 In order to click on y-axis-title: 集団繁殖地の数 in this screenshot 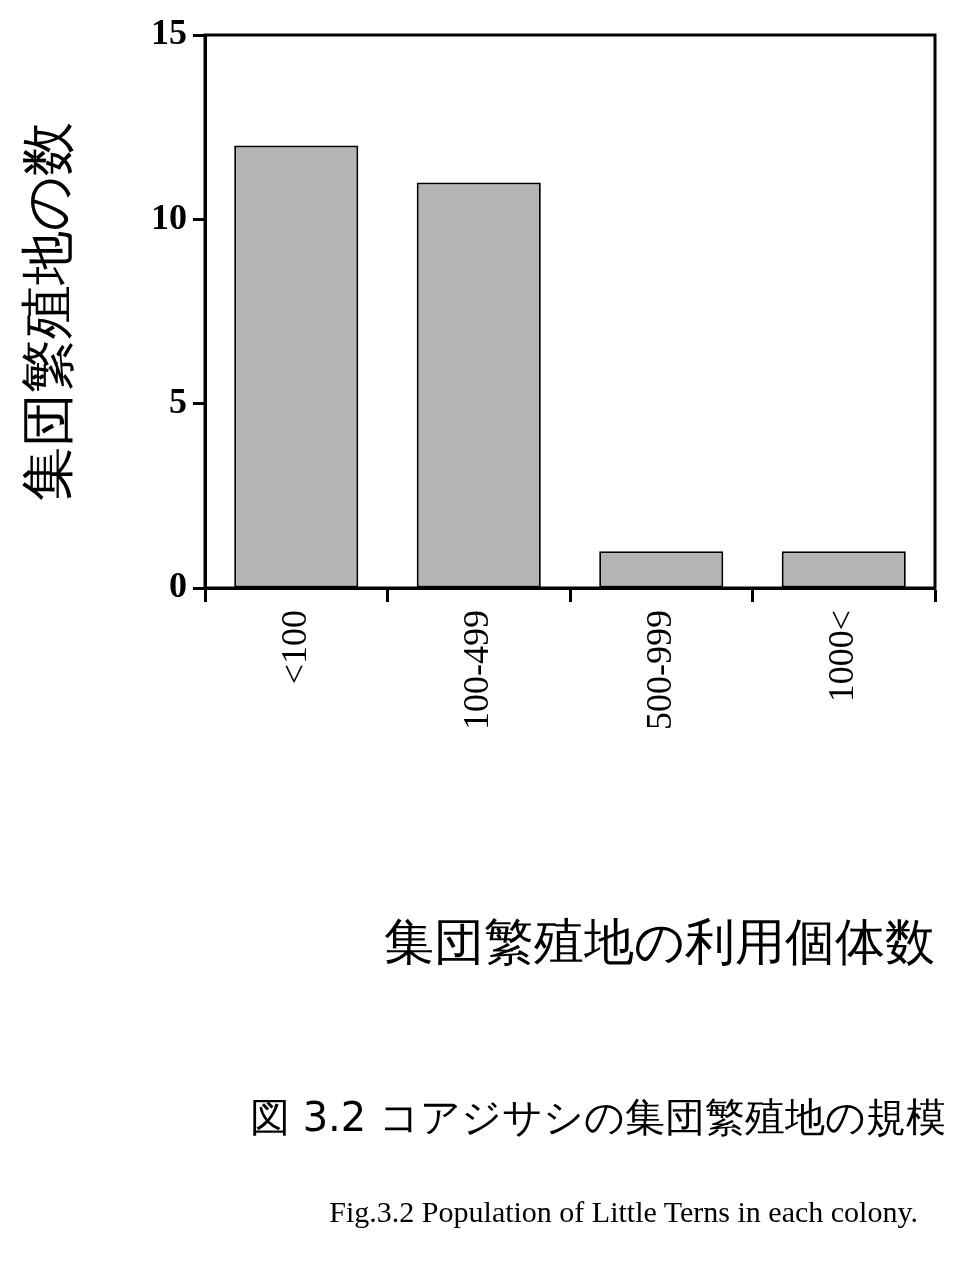, I will do `click(48, 311)`.